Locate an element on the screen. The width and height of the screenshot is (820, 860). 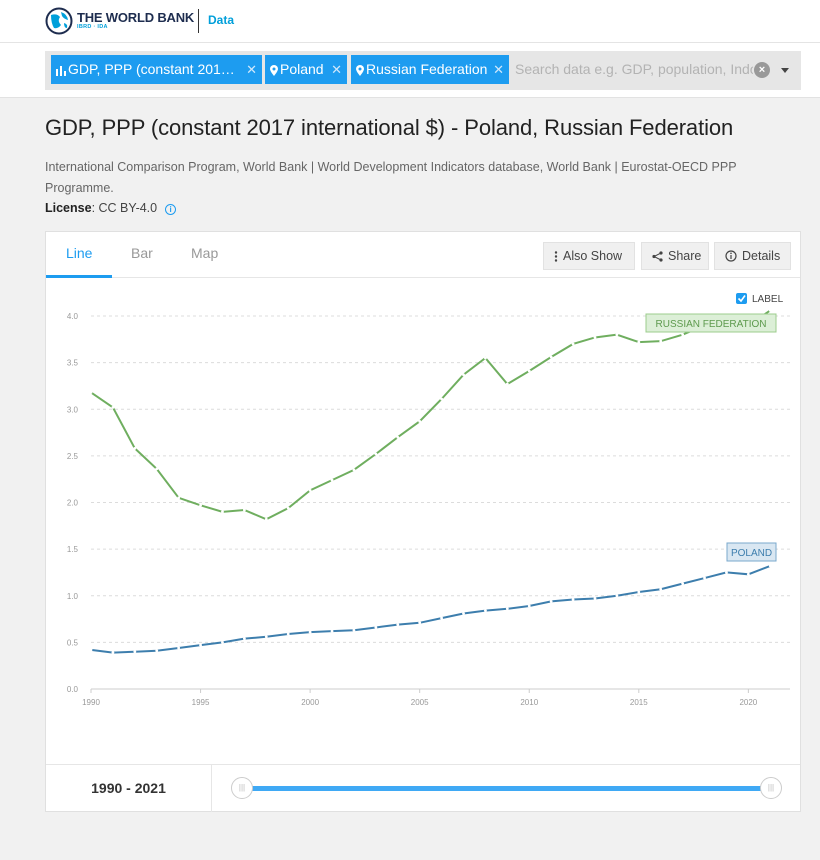
tab-map: Map is located at coordinates (205, 253).